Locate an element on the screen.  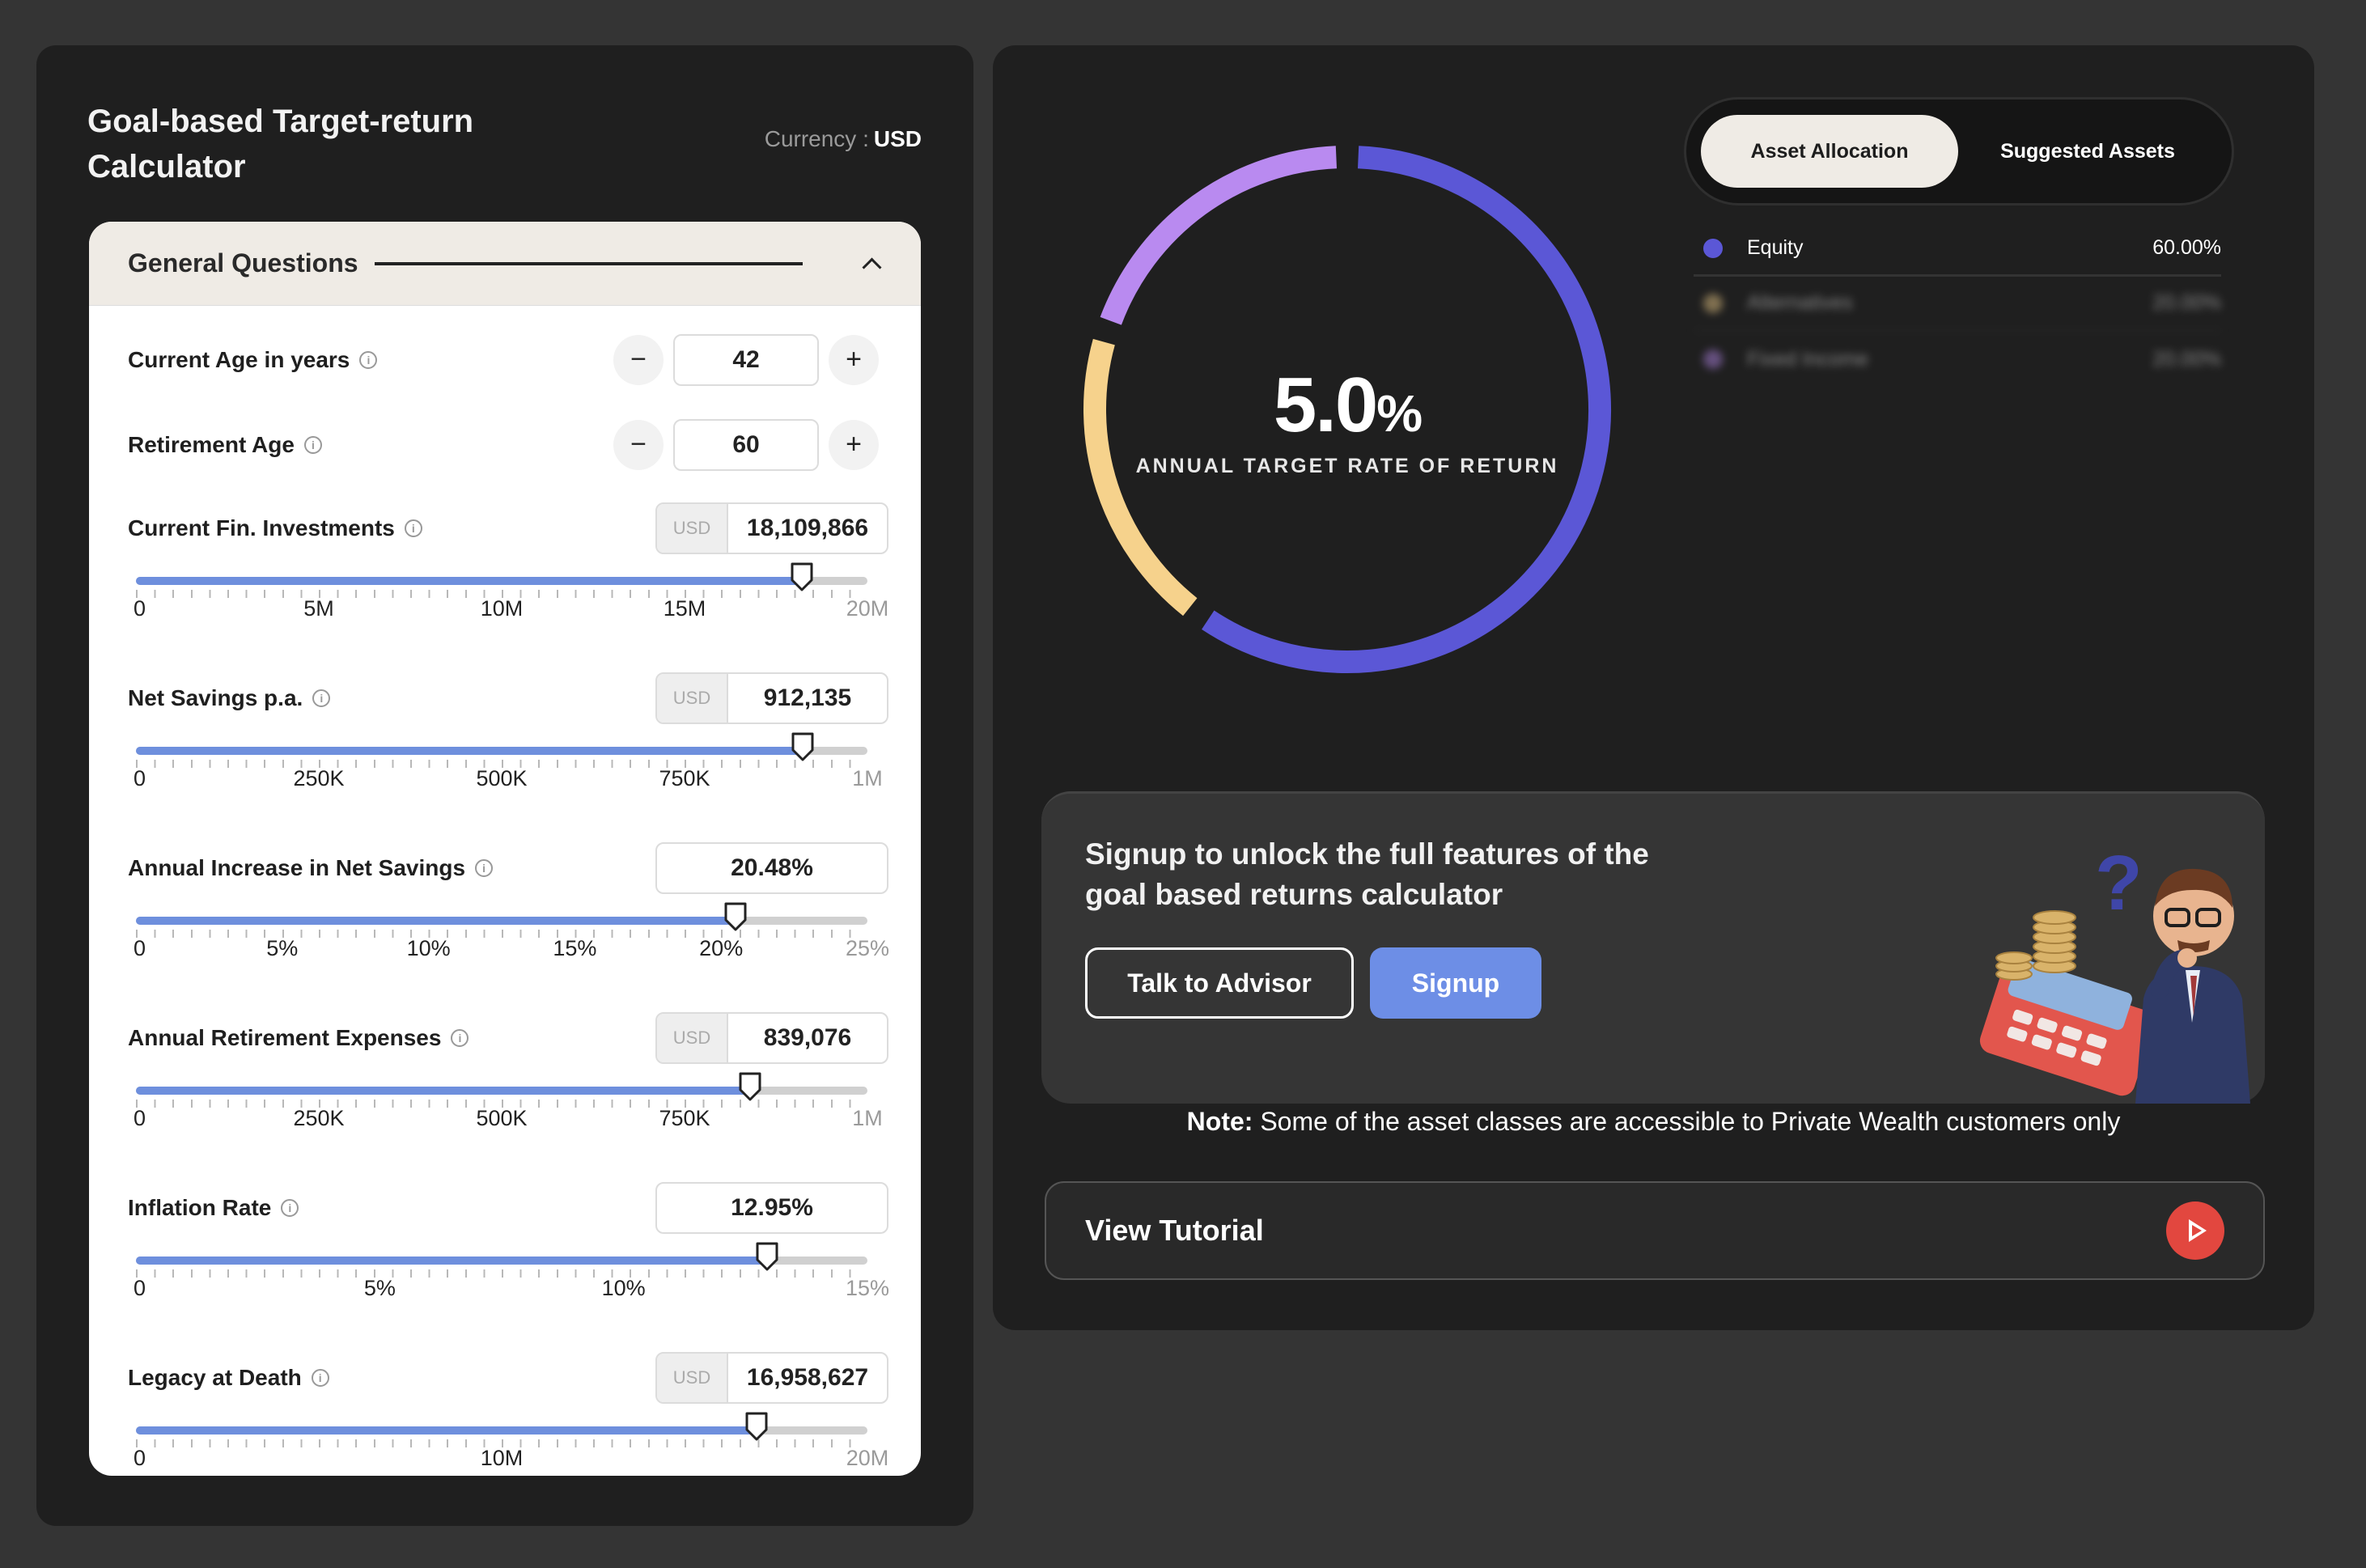
tab-suggested-assets: Suggested Assets is located at coordinates (2087, 151).